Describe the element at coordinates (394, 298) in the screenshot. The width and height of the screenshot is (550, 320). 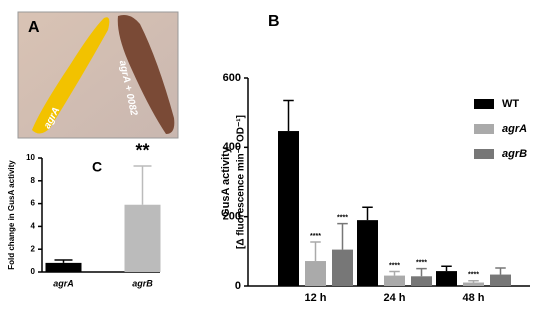
I see `x-tick-label: 24 h` at that location.